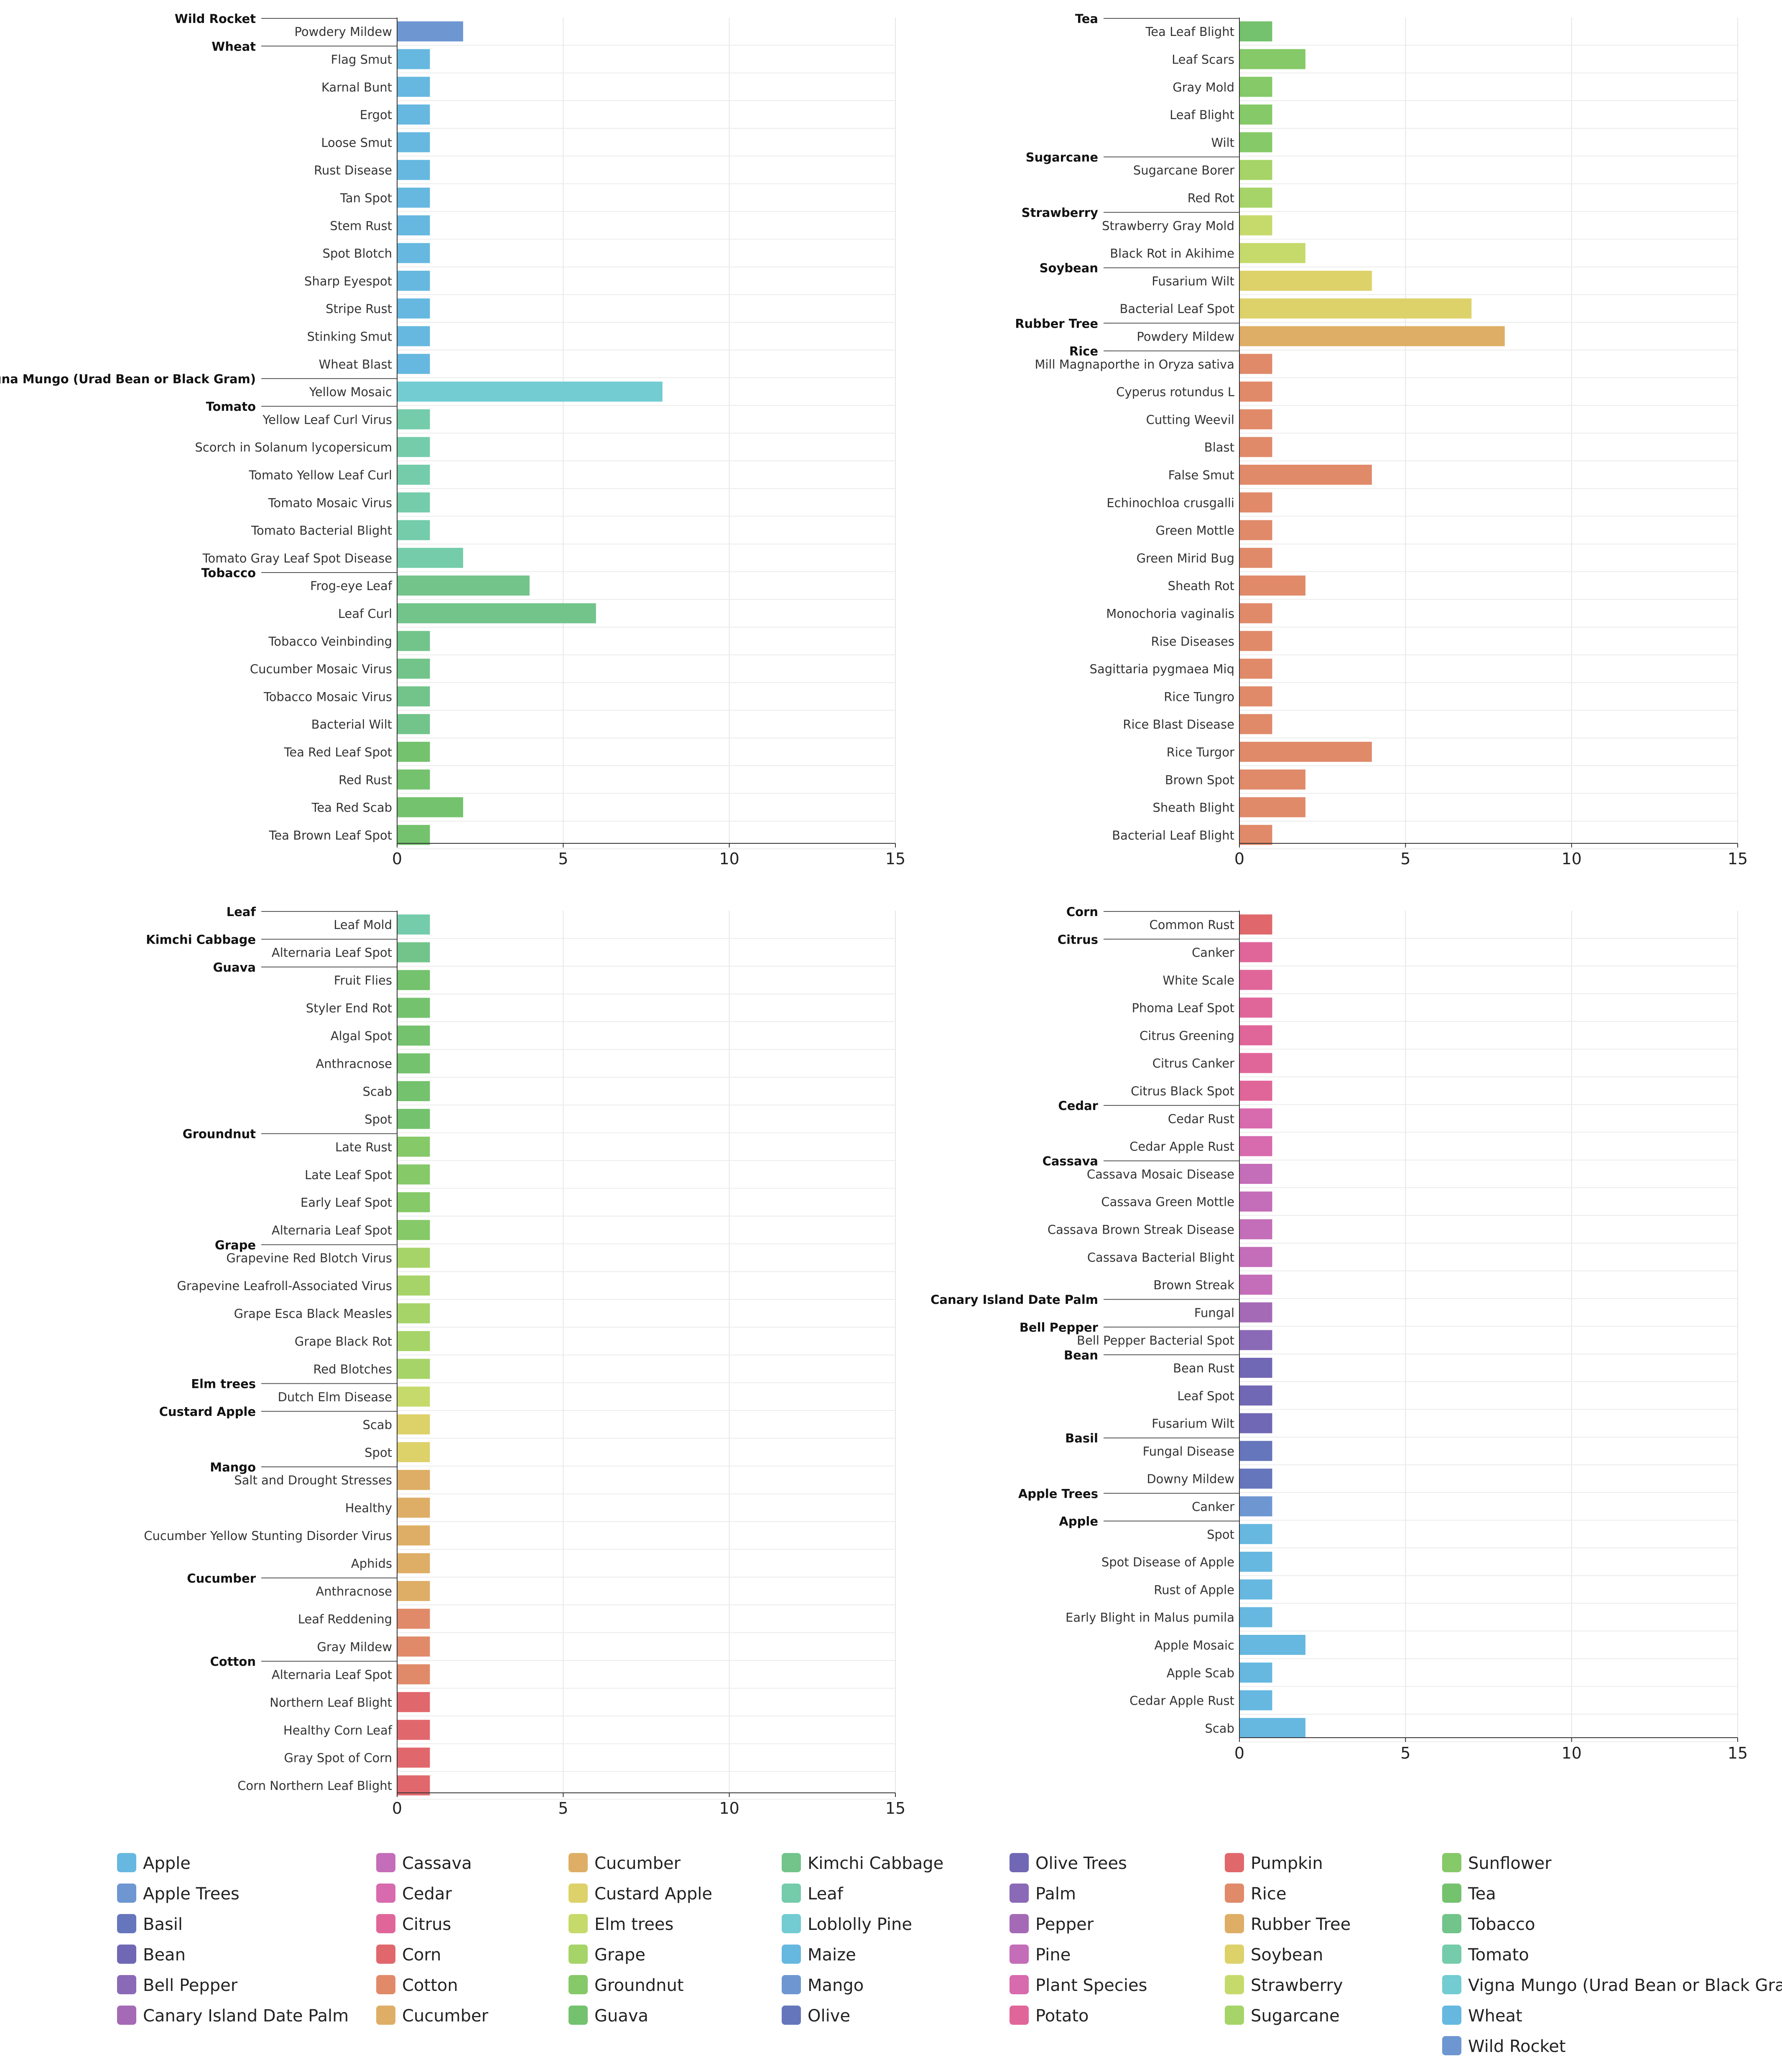 The height and width of the screenshot is (2072, 1782). What do you see at coordinates (640, 1894) in the screenshot?
I see `legend-item: Custard Apple` at bounding box center [640, 1894].